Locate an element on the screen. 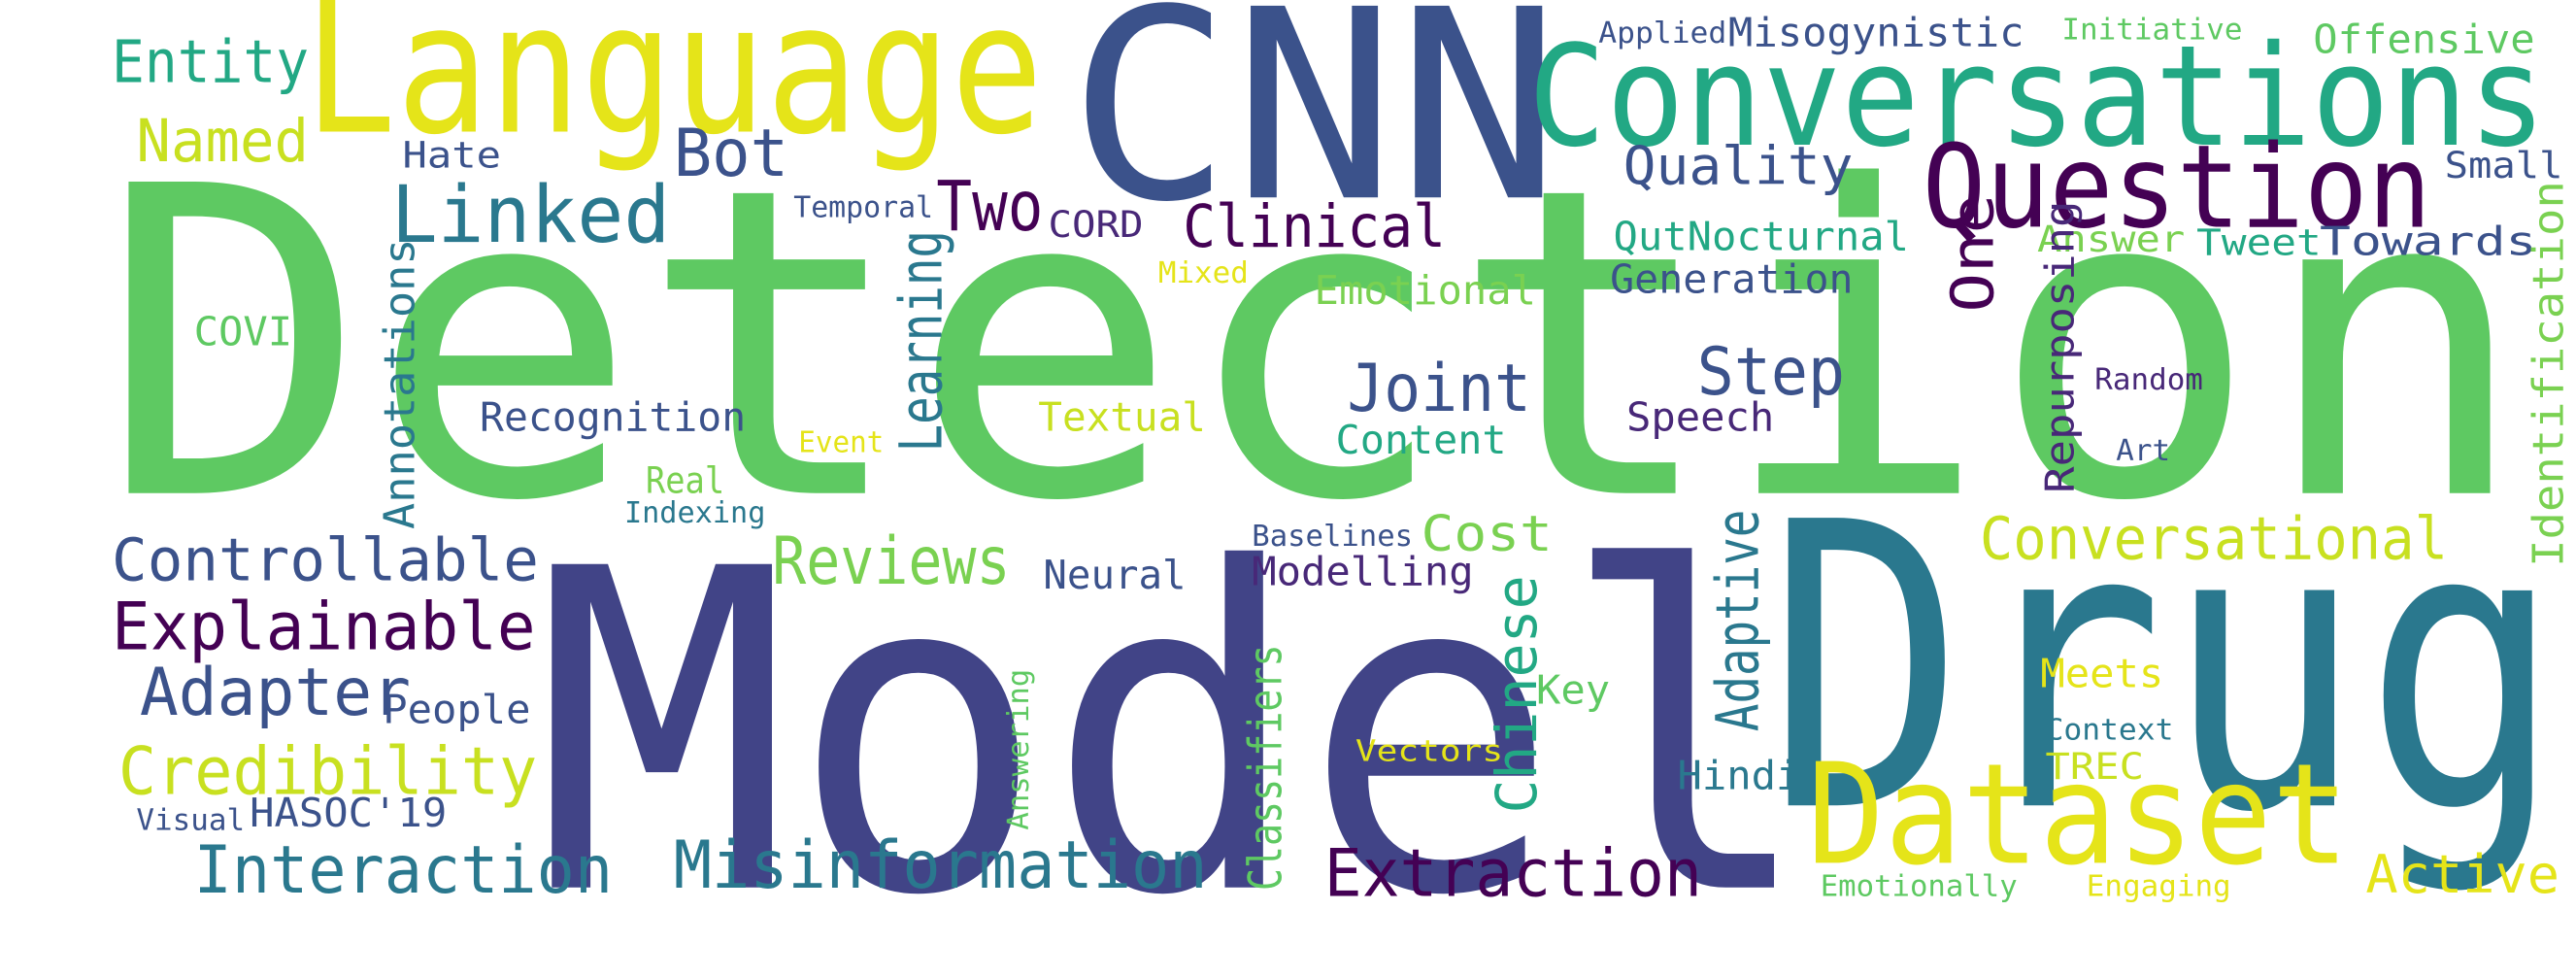 Image resolution: width=2576 pixels, height=978 pixels. word: Real is located at coordinates (685, 480).